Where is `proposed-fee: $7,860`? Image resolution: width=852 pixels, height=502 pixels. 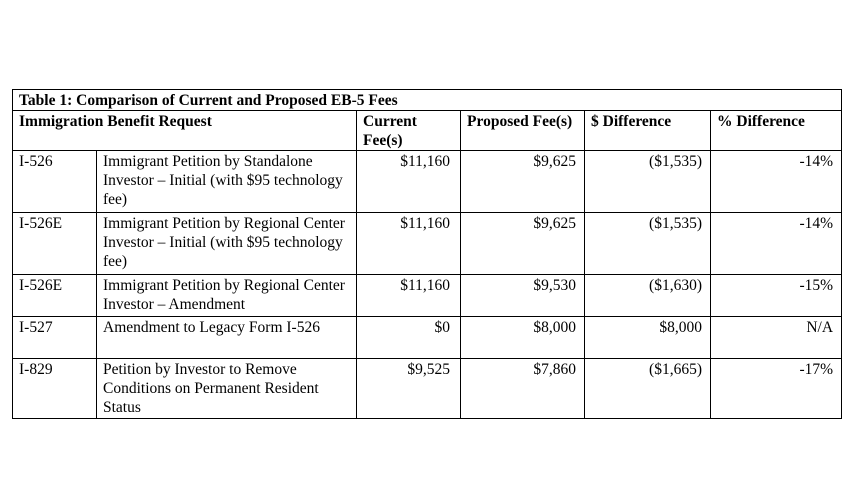 proposed-fee: $7,860 is located at coordinates (522, 388).